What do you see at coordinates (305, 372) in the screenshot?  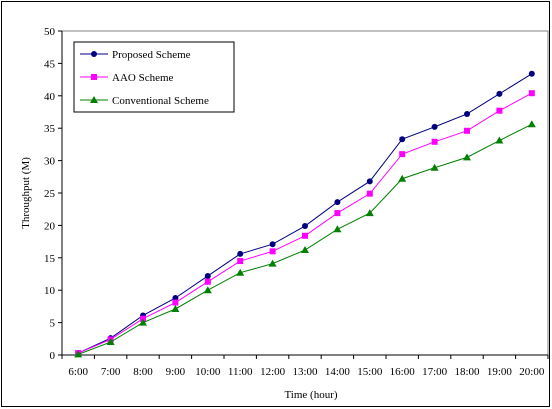 I see `x-tick-label: 13:00` at bounding box center [305, 372].